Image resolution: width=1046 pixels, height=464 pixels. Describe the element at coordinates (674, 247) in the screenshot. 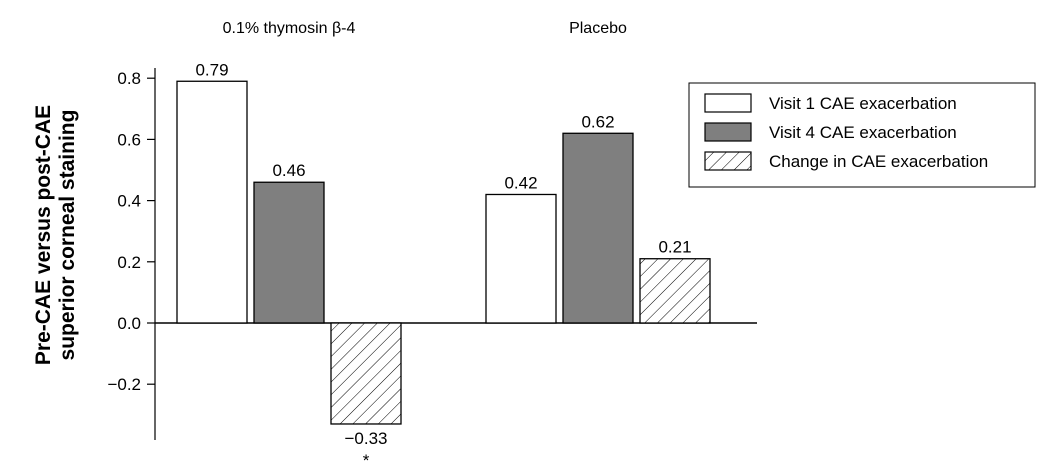

I see `bar-value-label: 0.21` at that location.